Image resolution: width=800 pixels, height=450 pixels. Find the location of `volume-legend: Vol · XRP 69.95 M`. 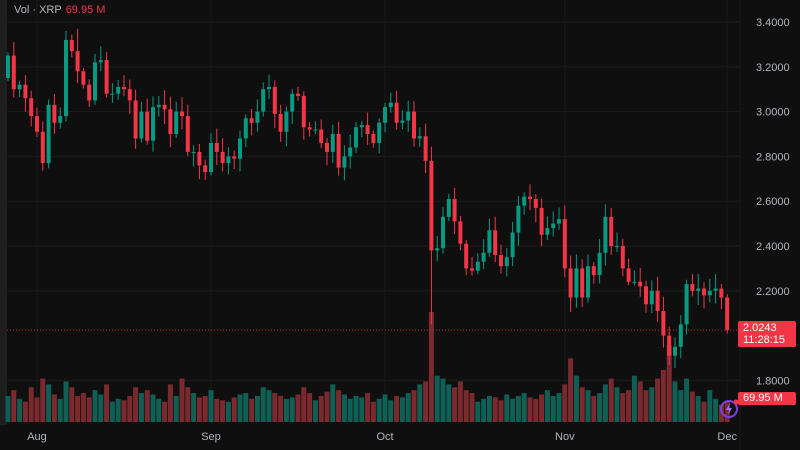

volume-legend: Vol · XRP 69.95 M is located at coordinates (59, 10).